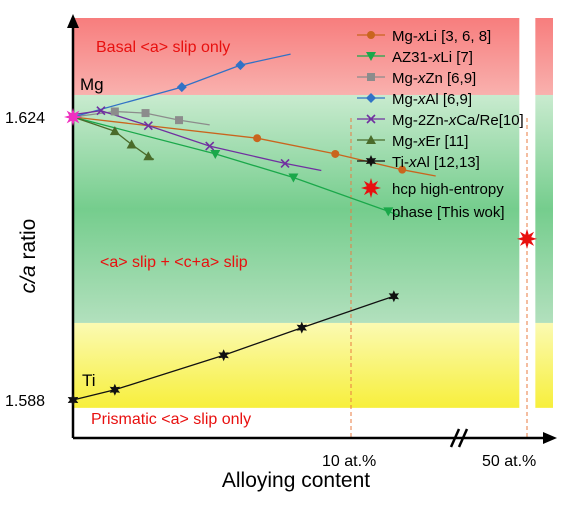 This screenshot has height=505, width=574. Describe the element at coordinates (448, 212) in the screenshot. I see `legend-label: phase [This wok]` at that location.